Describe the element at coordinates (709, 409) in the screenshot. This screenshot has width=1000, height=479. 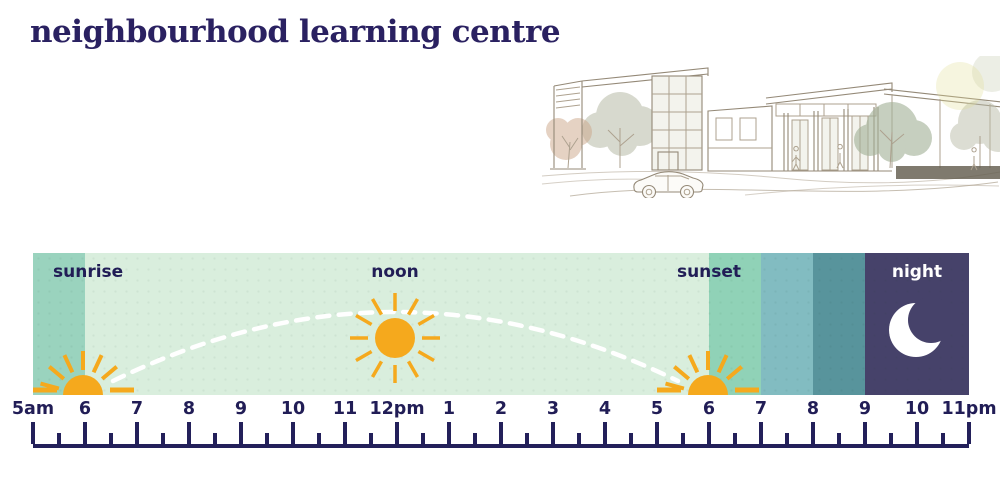
I see `hour-label-6-13: 6` at that location.